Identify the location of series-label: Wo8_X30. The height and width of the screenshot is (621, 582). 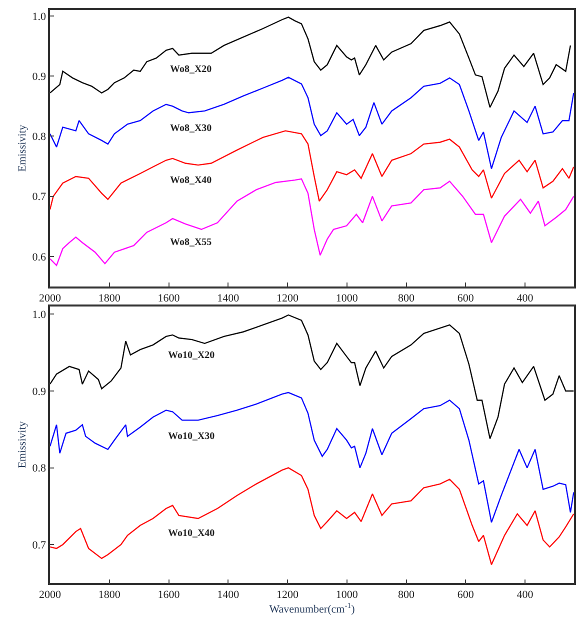
(191, 128).